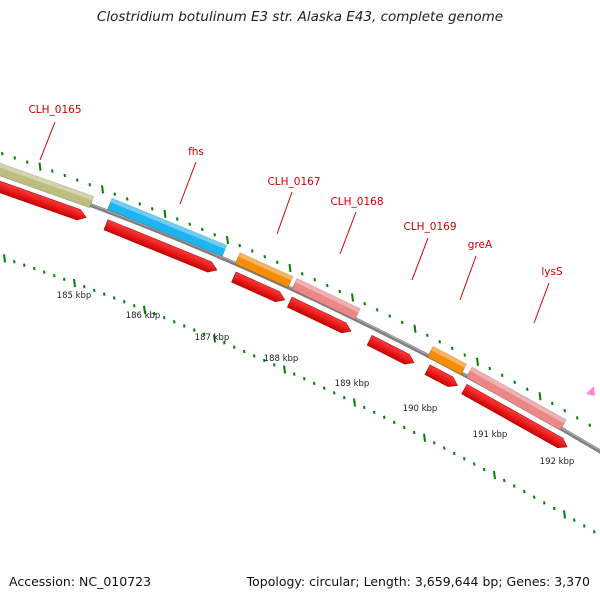 This screenshot has height=600, width=600. I want to click on gene-bar-fhs-shine, so click(168, 224).